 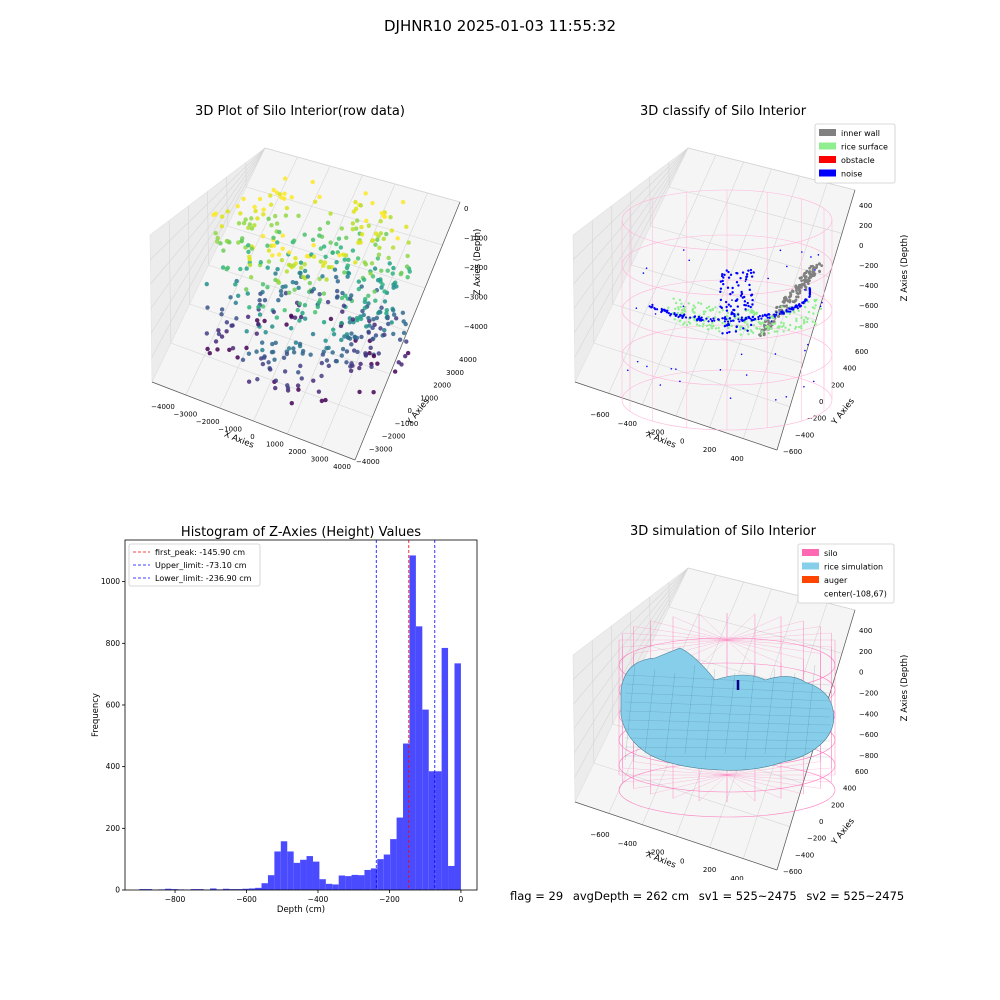 What do you see at coordinates (849, 789) in the screenshot?
I see `y-tick-label: 400` at bounding box center [849, 789].